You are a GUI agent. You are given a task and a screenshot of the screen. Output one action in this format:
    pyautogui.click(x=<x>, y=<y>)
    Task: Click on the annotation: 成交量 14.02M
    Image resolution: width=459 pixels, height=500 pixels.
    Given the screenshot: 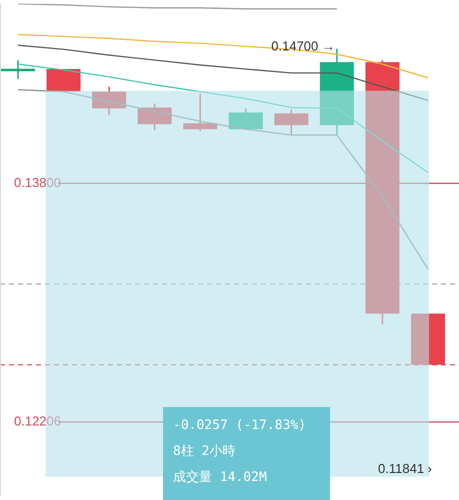 What is the action you would take?
    pyautogui.click(x=220, y=478)
    